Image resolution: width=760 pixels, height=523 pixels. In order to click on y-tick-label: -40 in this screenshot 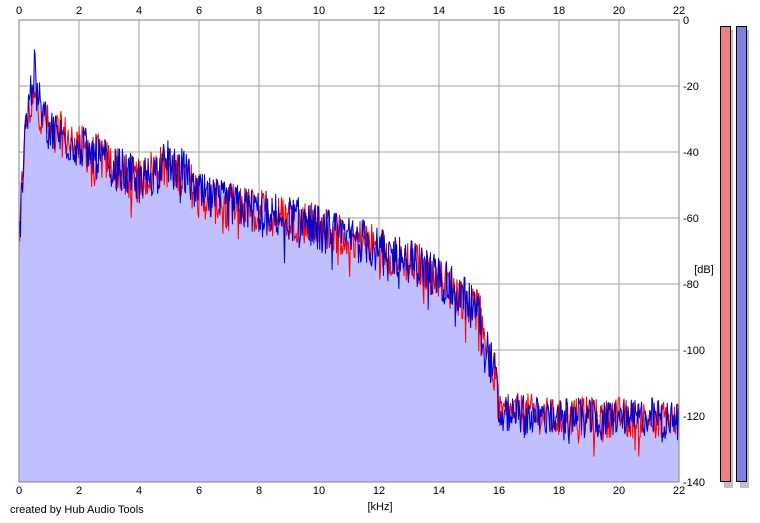, I will do `click(691, 153)`.